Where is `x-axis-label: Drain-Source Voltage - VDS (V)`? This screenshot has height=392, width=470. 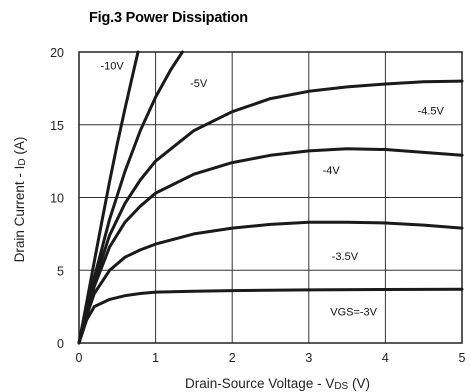
x-axis-label: Drain-Source Voltage - VDS (V) is located at coordinates (277, 384).